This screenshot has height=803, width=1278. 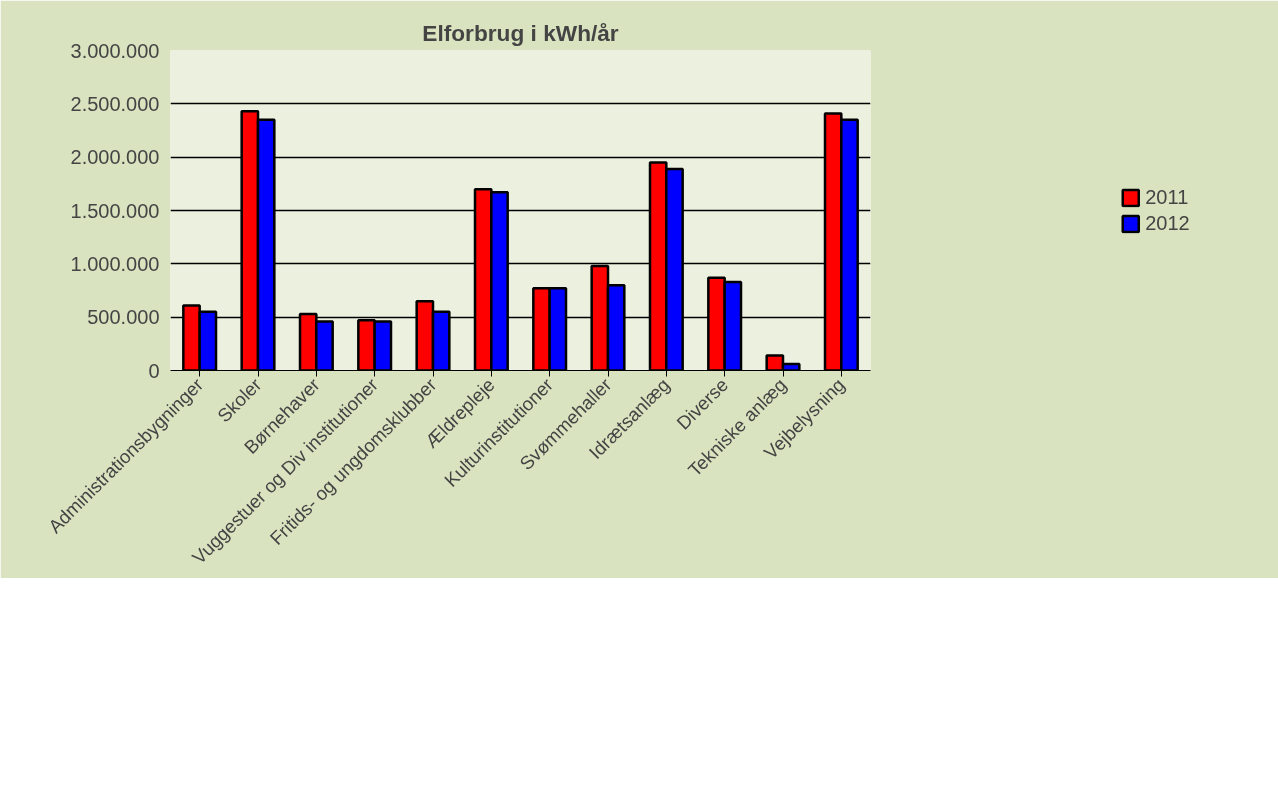 What do you see at coordinates (115, 157) in the screenshot?
I see `y-tick-label: 2.000.000` at bounding box center [115, 157].